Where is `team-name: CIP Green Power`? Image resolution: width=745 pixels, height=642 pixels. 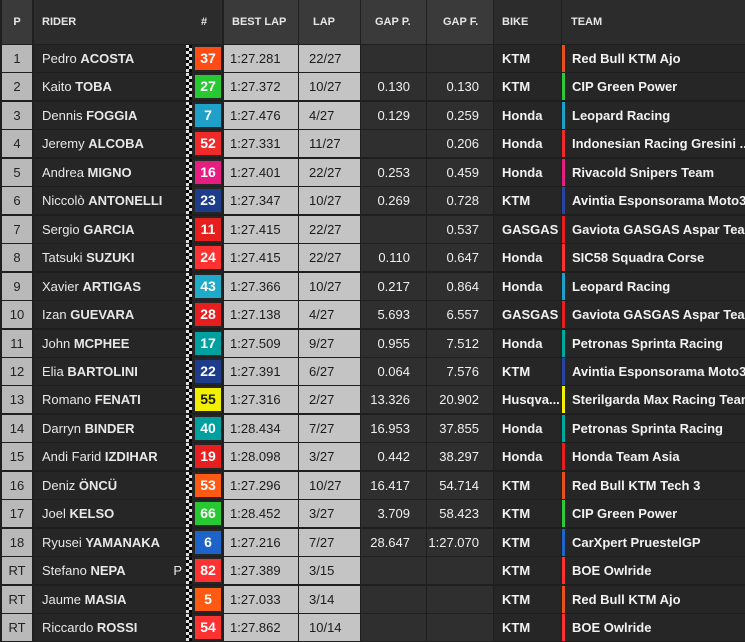
team-name: CIP Green Power is located at coordinates (625, 87).